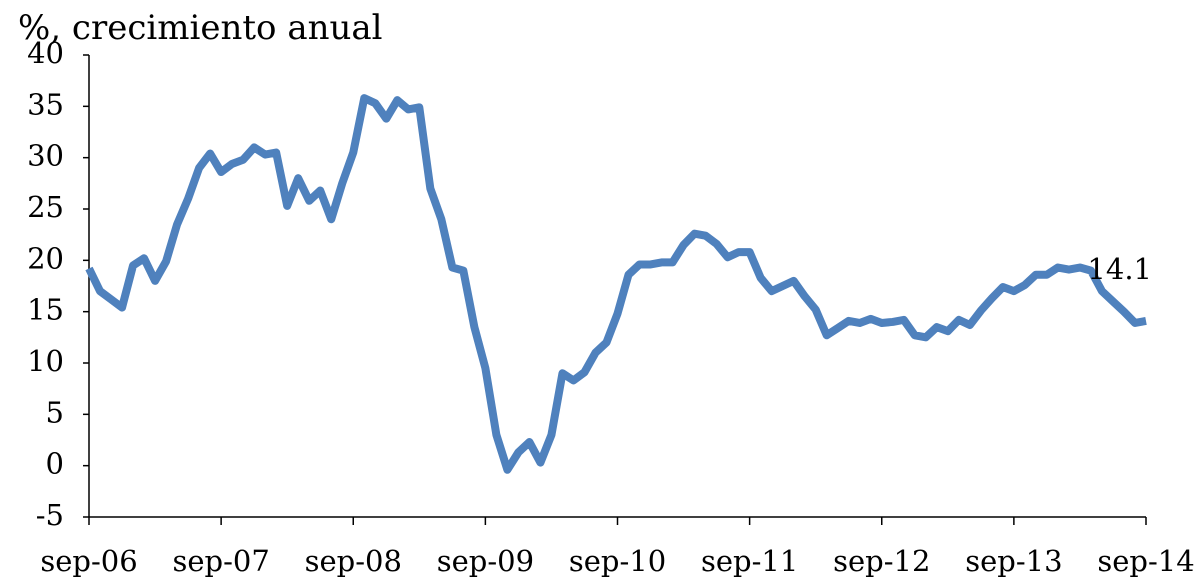  I want to click on x-tick-label: sep-11, so click(749, 561).